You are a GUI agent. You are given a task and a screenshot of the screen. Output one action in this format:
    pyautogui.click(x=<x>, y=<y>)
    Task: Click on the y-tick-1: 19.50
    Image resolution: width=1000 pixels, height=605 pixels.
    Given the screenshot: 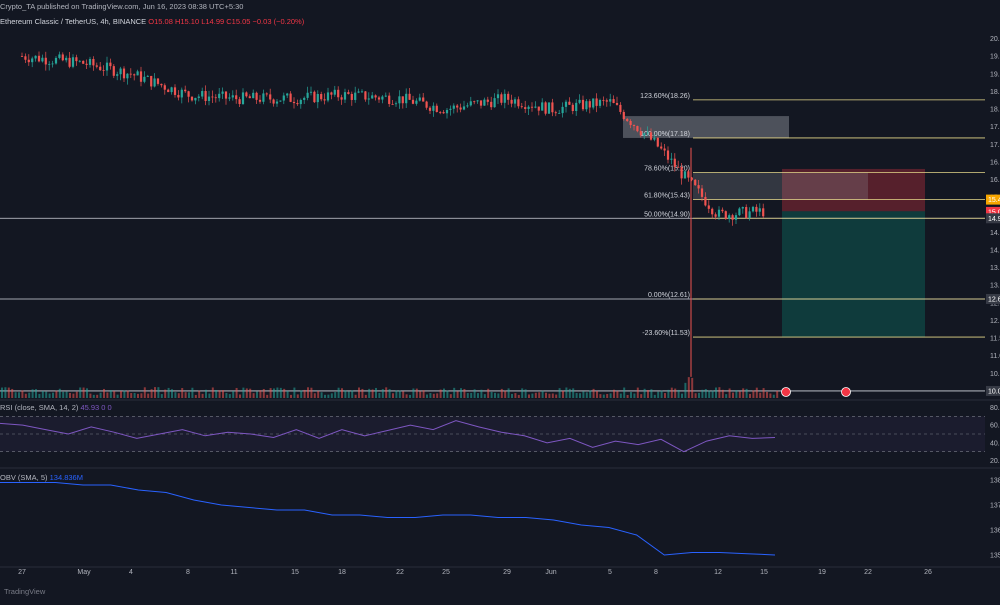 What is the action you would take?
    pyautogui.click(x=995, y=57)
    